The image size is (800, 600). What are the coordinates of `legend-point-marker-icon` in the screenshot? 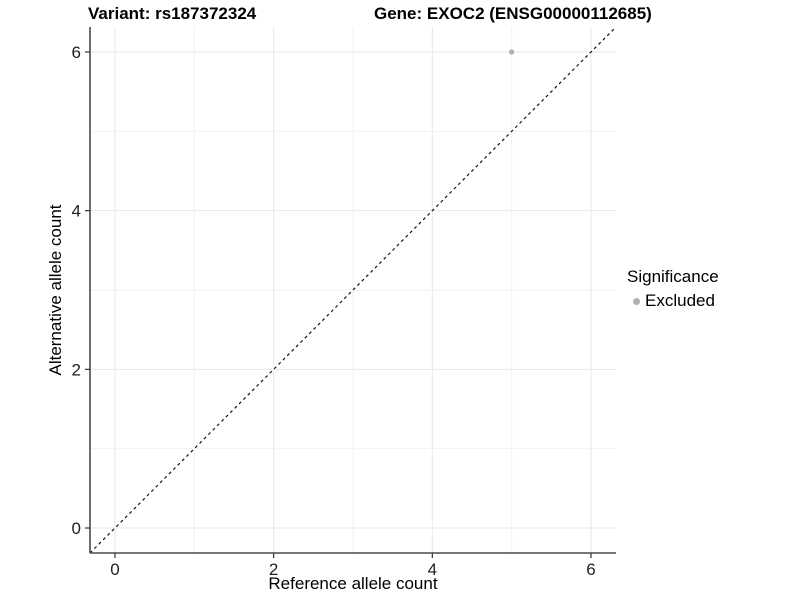 It's located at (636, 301).